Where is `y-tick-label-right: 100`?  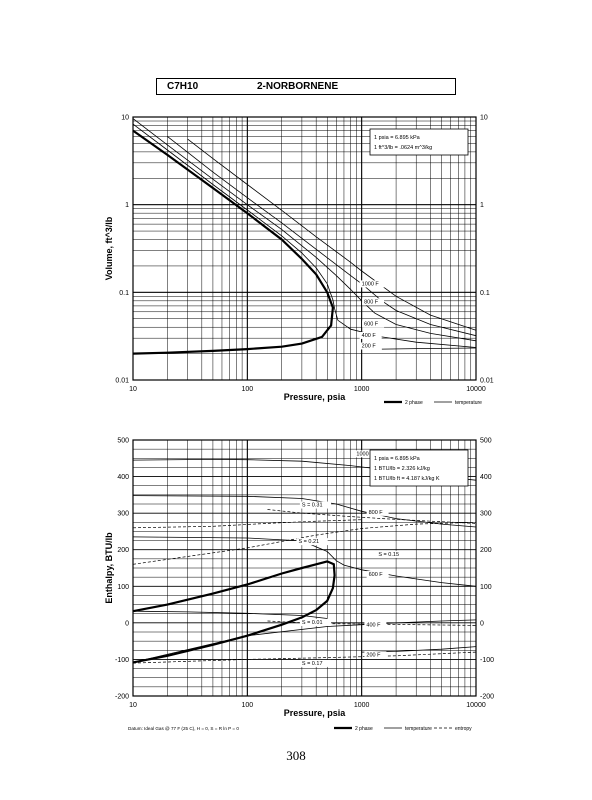 y-tick-label-right: 100 is located at coordinates (486, 587).